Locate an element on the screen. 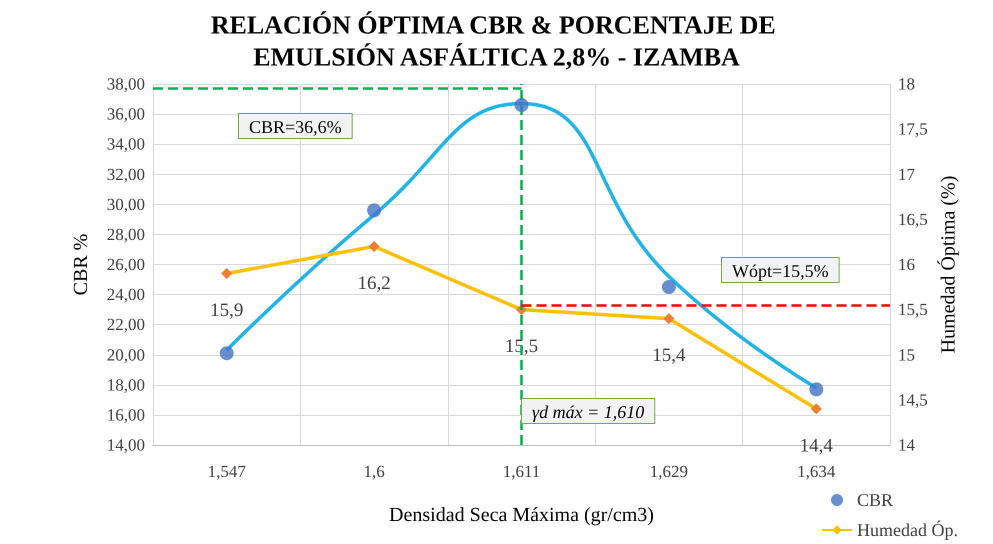  data-label: 15,9 is located at coordinates (227, 311).